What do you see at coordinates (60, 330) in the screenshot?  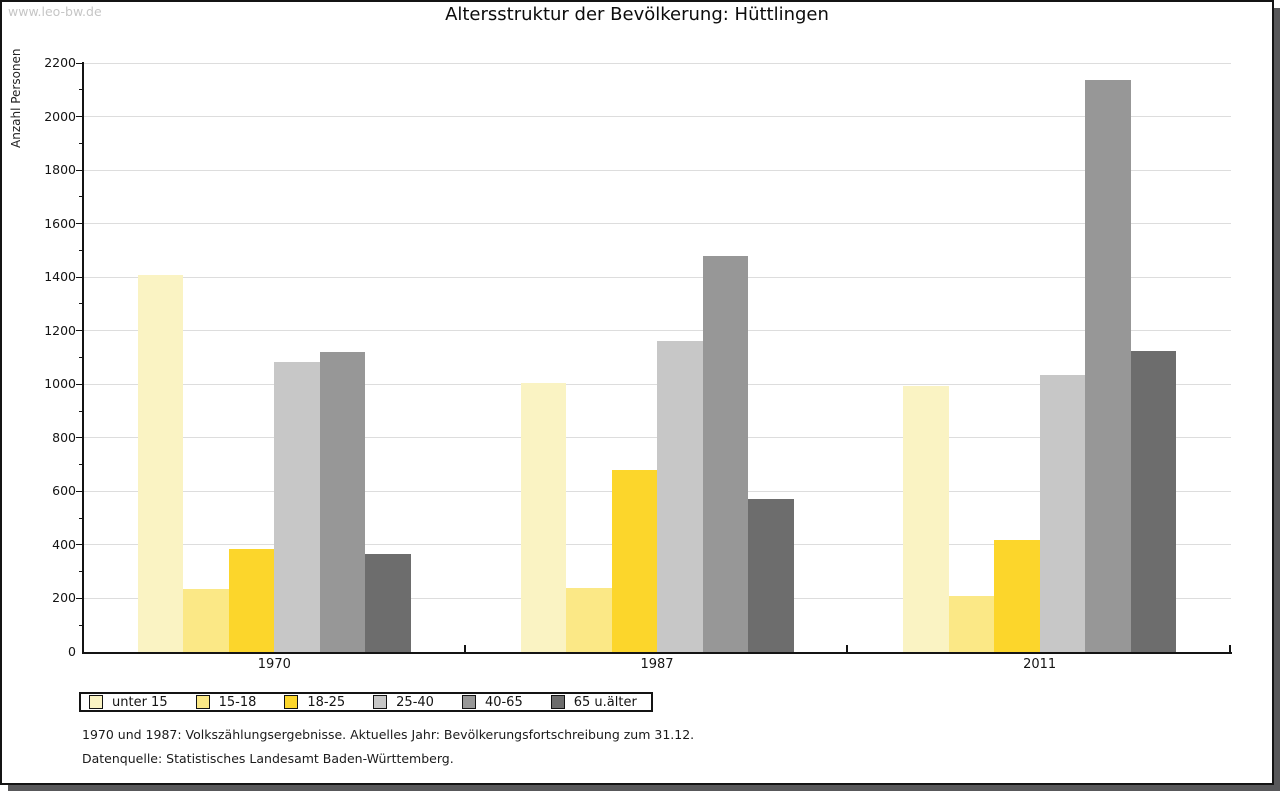 I see `y-tick-label-1200: 1200` at bounding box center [60, 330].